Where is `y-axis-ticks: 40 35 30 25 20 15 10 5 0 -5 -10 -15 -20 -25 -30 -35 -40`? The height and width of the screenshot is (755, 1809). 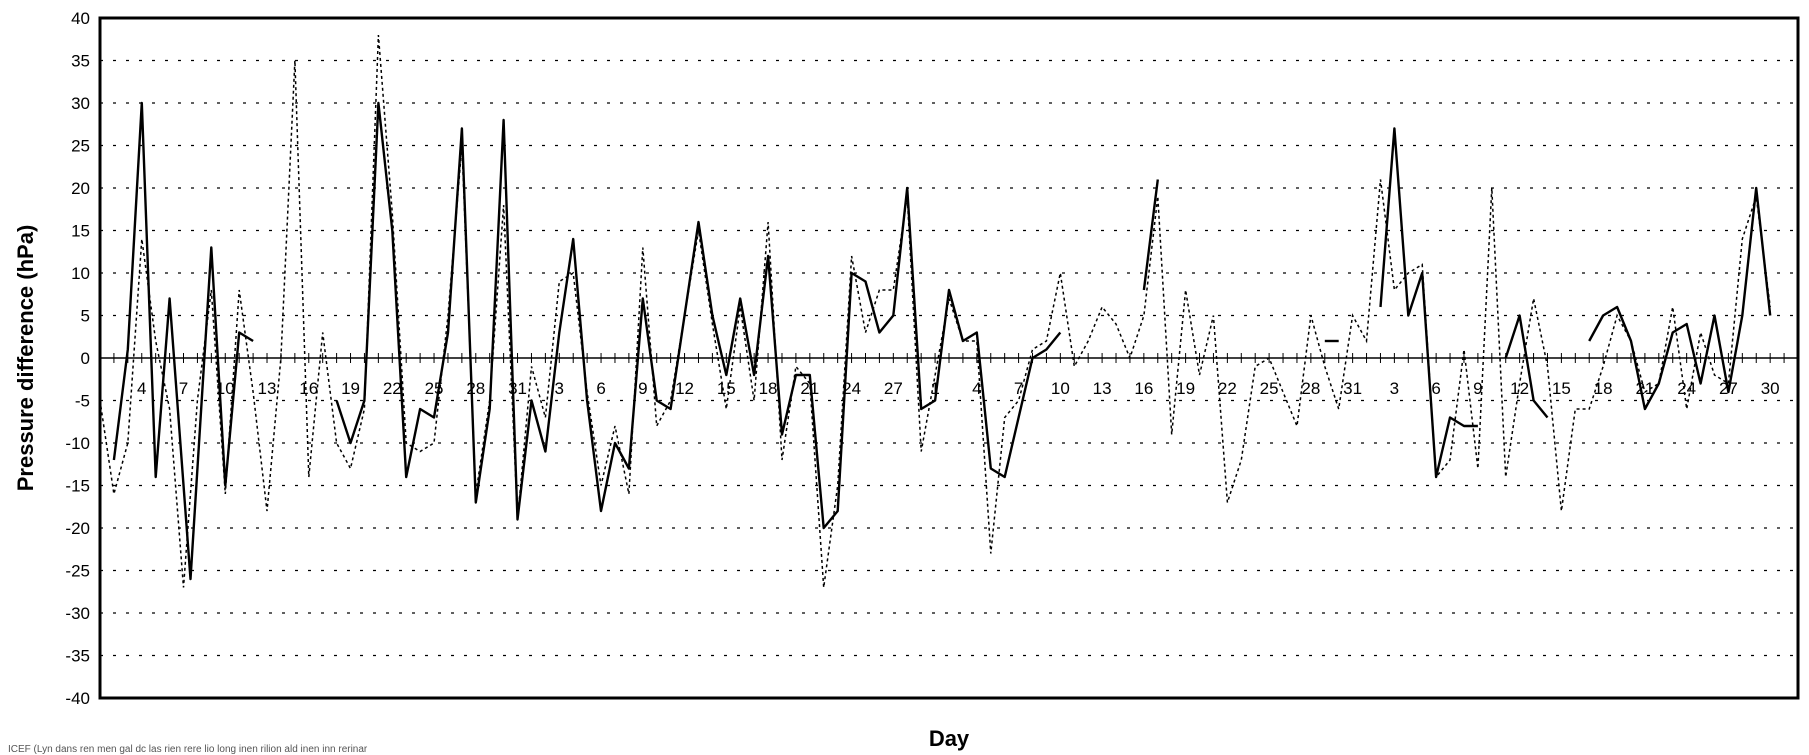 y-axis-ticks: 40 35 30 25 20 15 10 5 0 -5 -10 -15 -20 -25 -30 -35 -40 is located at coordinates (77, 358).